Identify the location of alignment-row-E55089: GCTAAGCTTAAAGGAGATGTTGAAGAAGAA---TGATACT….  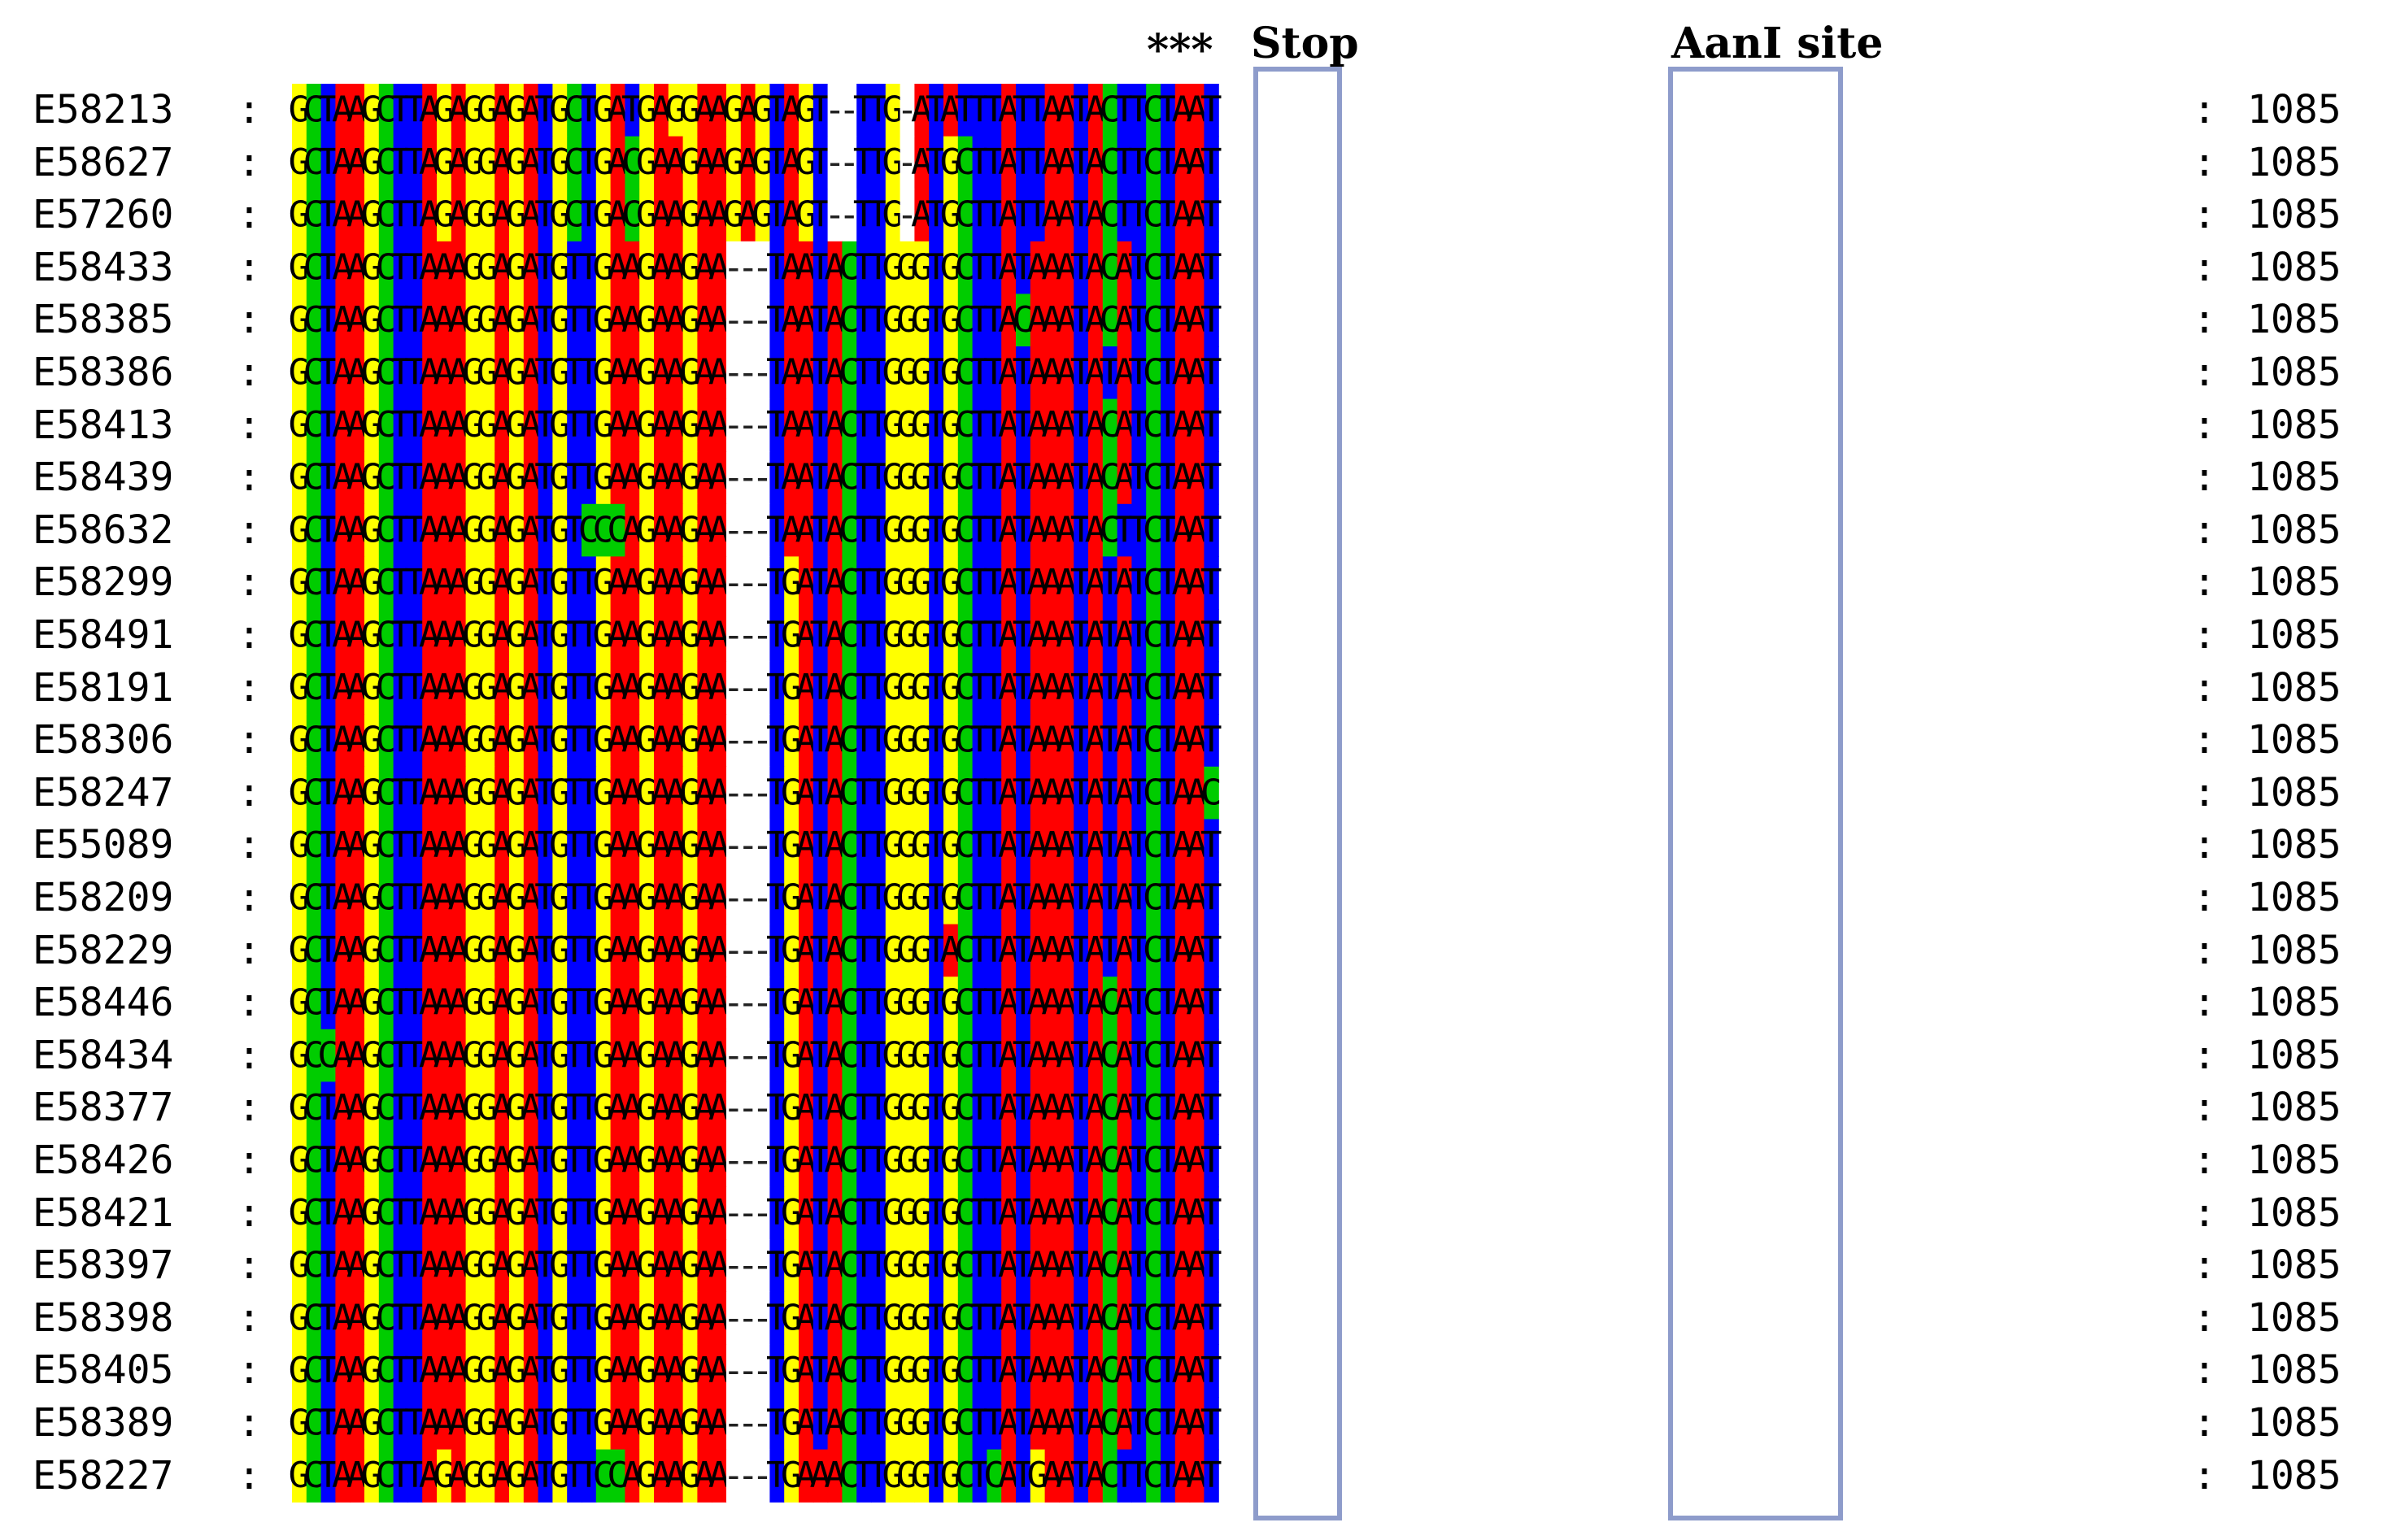
(755, 845).